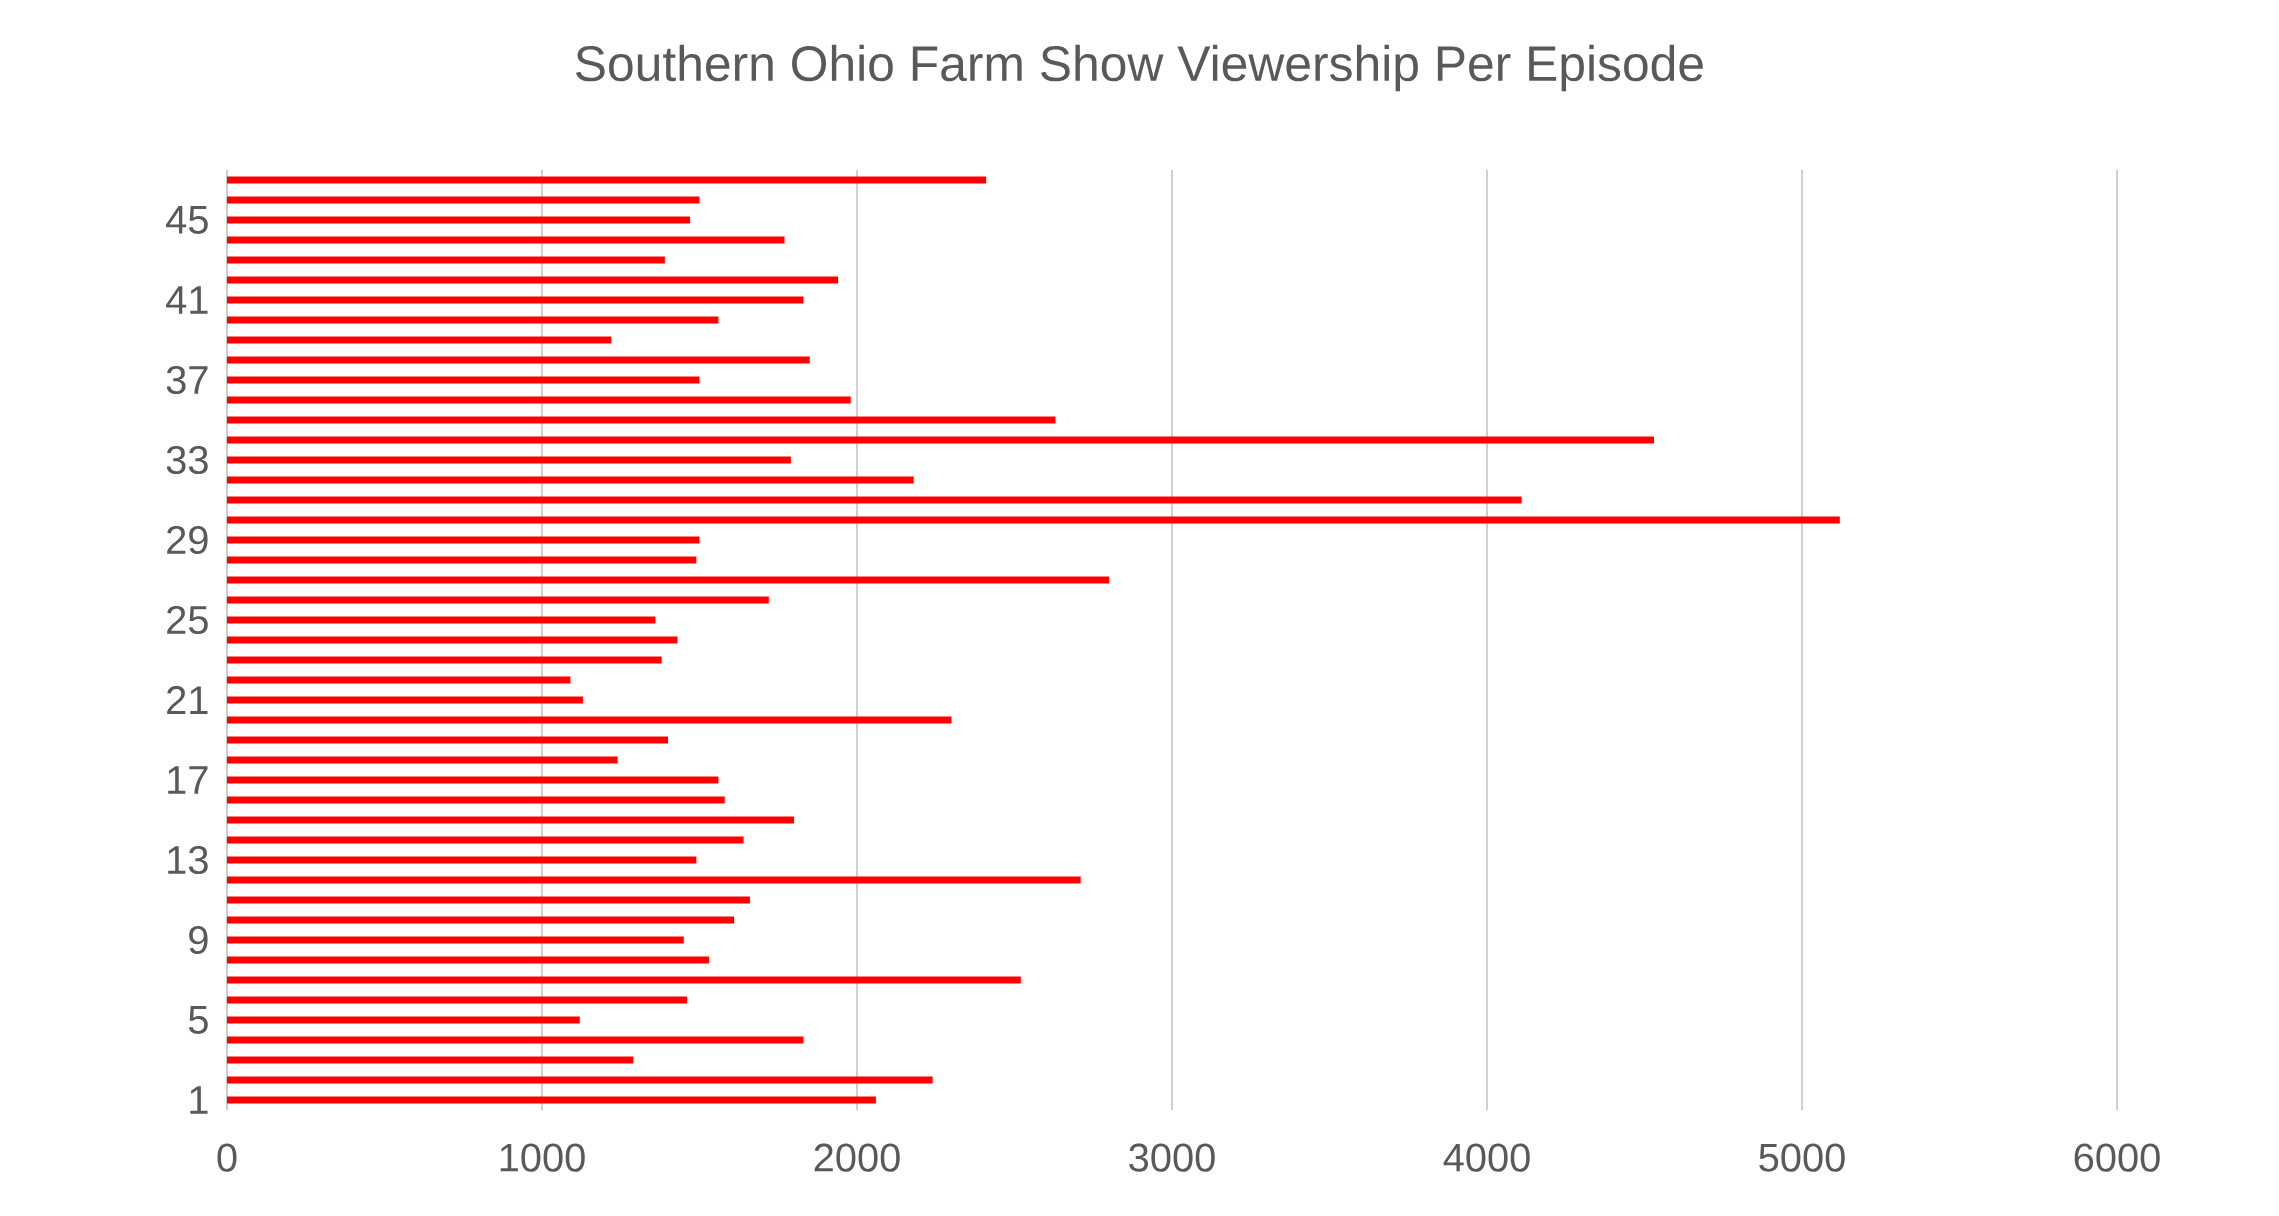  What do you see at coordinates (1139, 68) in the screenshot?
I see `chart-title: Southern Ohio Farm Show Viewership Per Episode` at bounding box center [1139, 68].